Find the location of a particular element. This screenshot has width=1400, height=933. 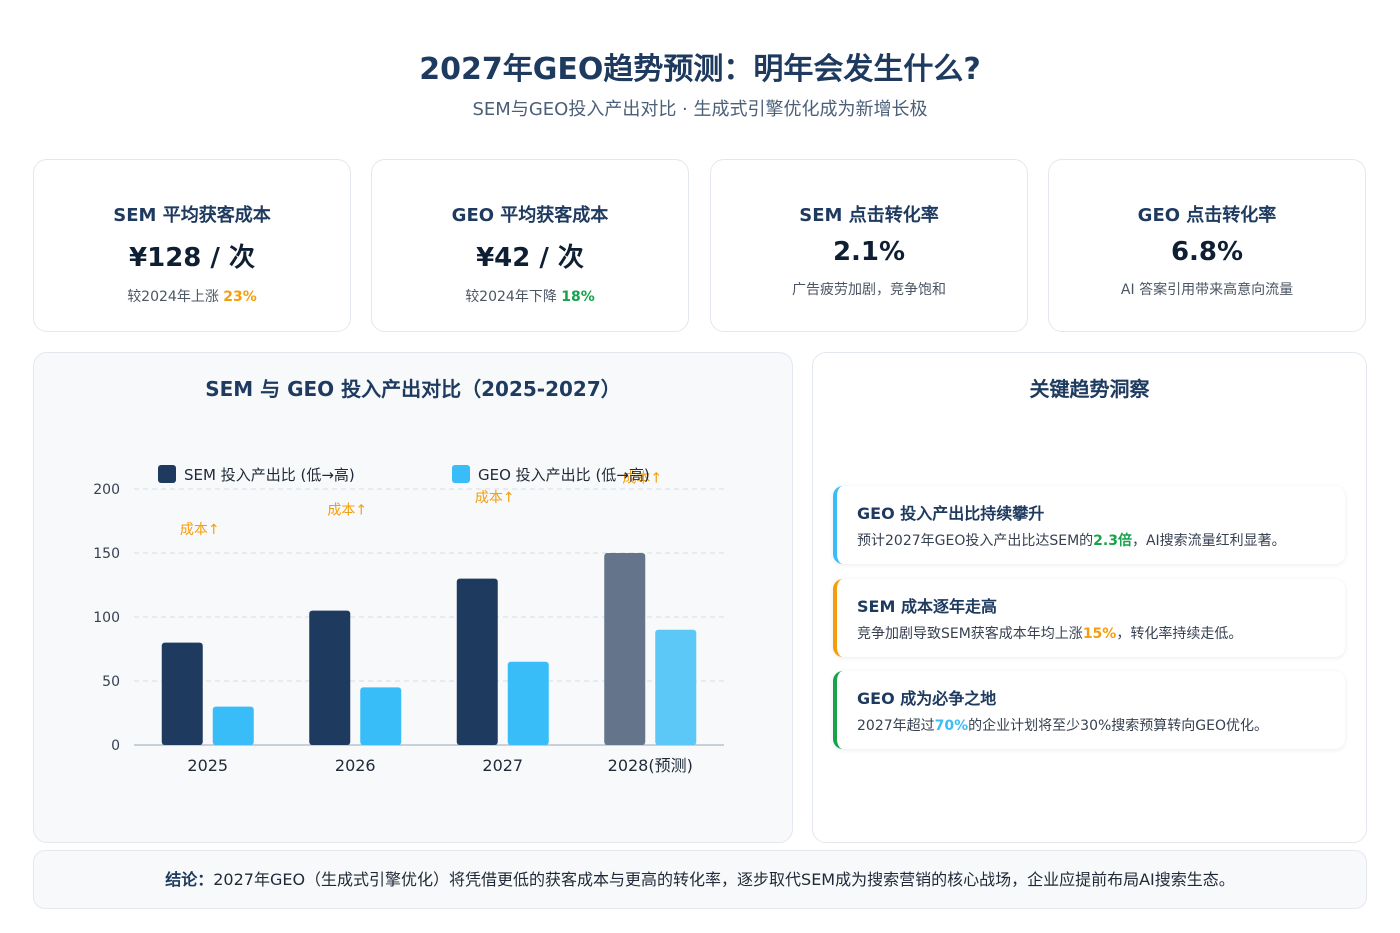

insight-desc: 预计2027年GEO投入产出比达SEM的2.3倍，AI搜索流量红利显著。 is located at coordinates (1071, 540).